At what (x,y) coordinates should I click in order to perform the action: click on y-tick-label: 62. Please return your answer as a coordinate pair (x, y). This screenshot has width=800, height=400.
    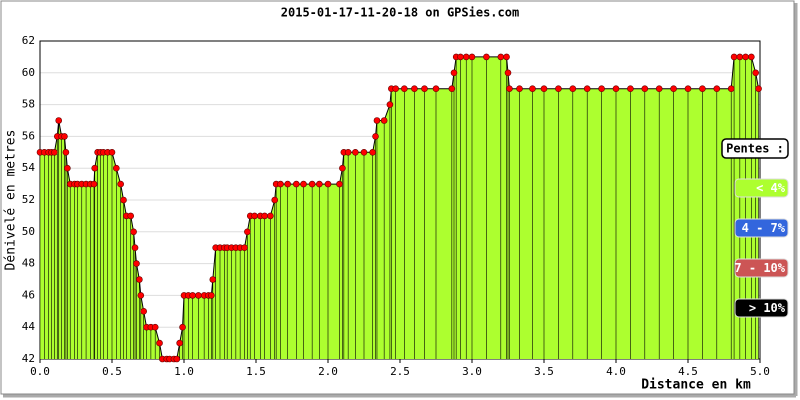
    Looking at the image, I should click on (28, 40).